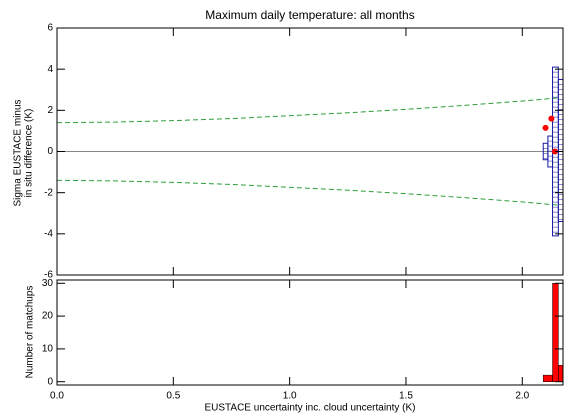  What do you see at coordinates (406, 396) in the screenshot?
I see `x-tick-label: 1.5` at bounding box center [406, 396].